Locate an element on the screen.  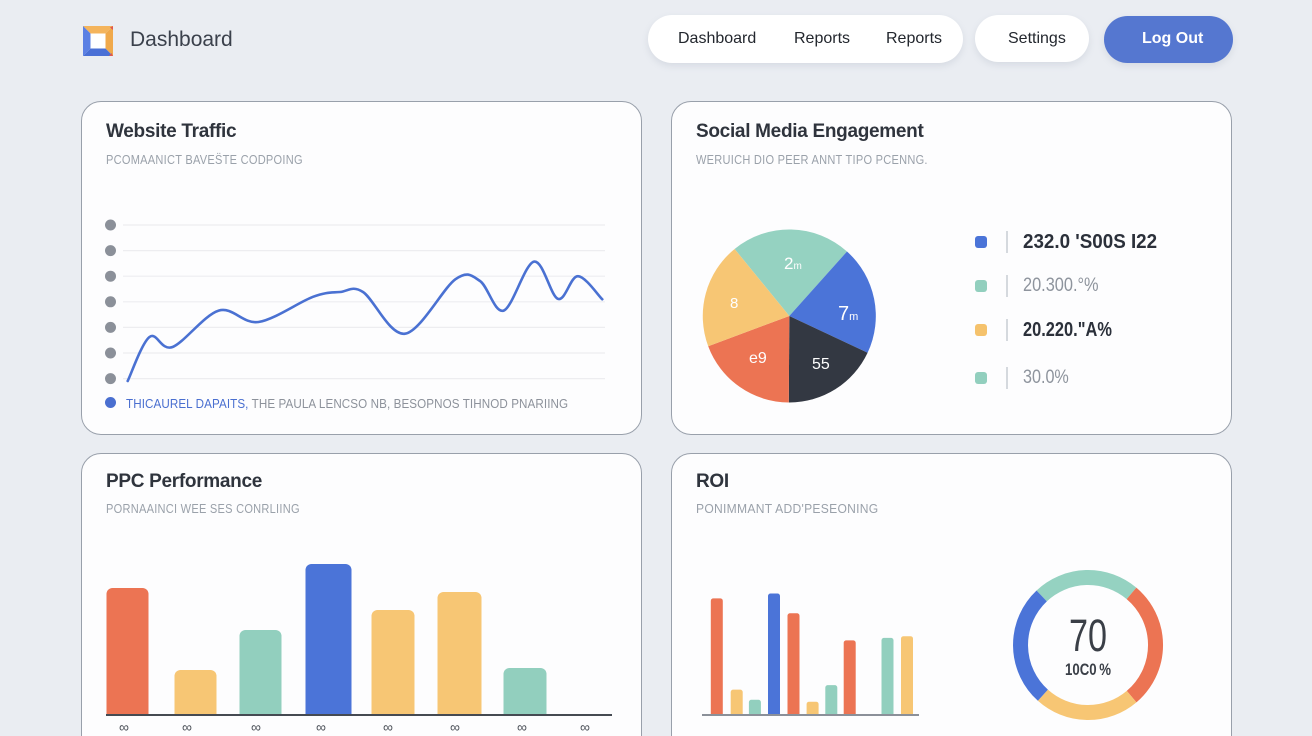
svg-text: e9 is located at coordinates (758, 358).